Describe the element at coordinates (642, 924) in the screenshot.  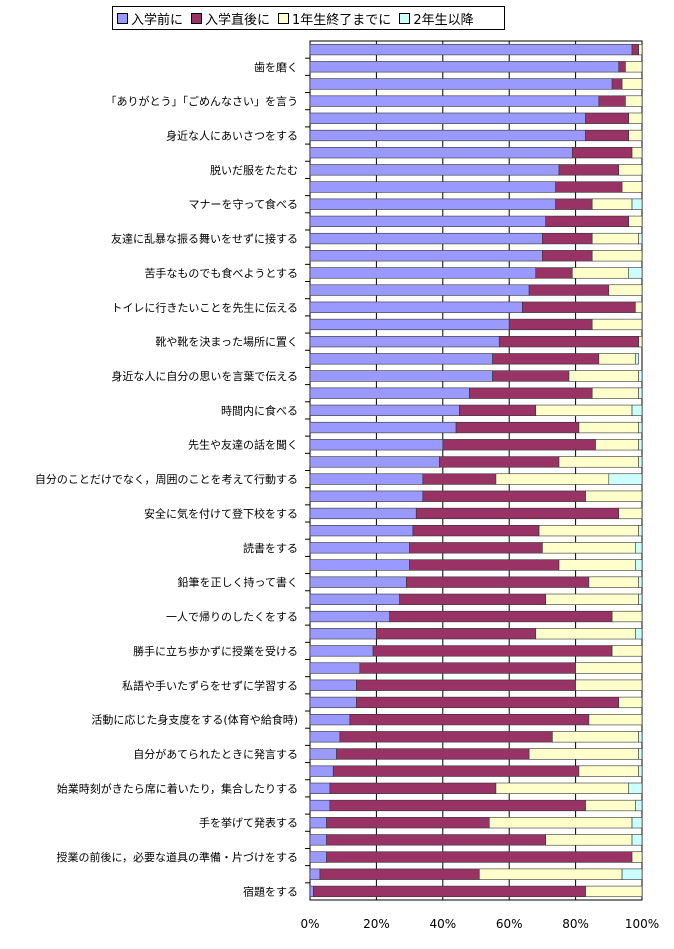
I see `x-tick-label: 100%` at that location.